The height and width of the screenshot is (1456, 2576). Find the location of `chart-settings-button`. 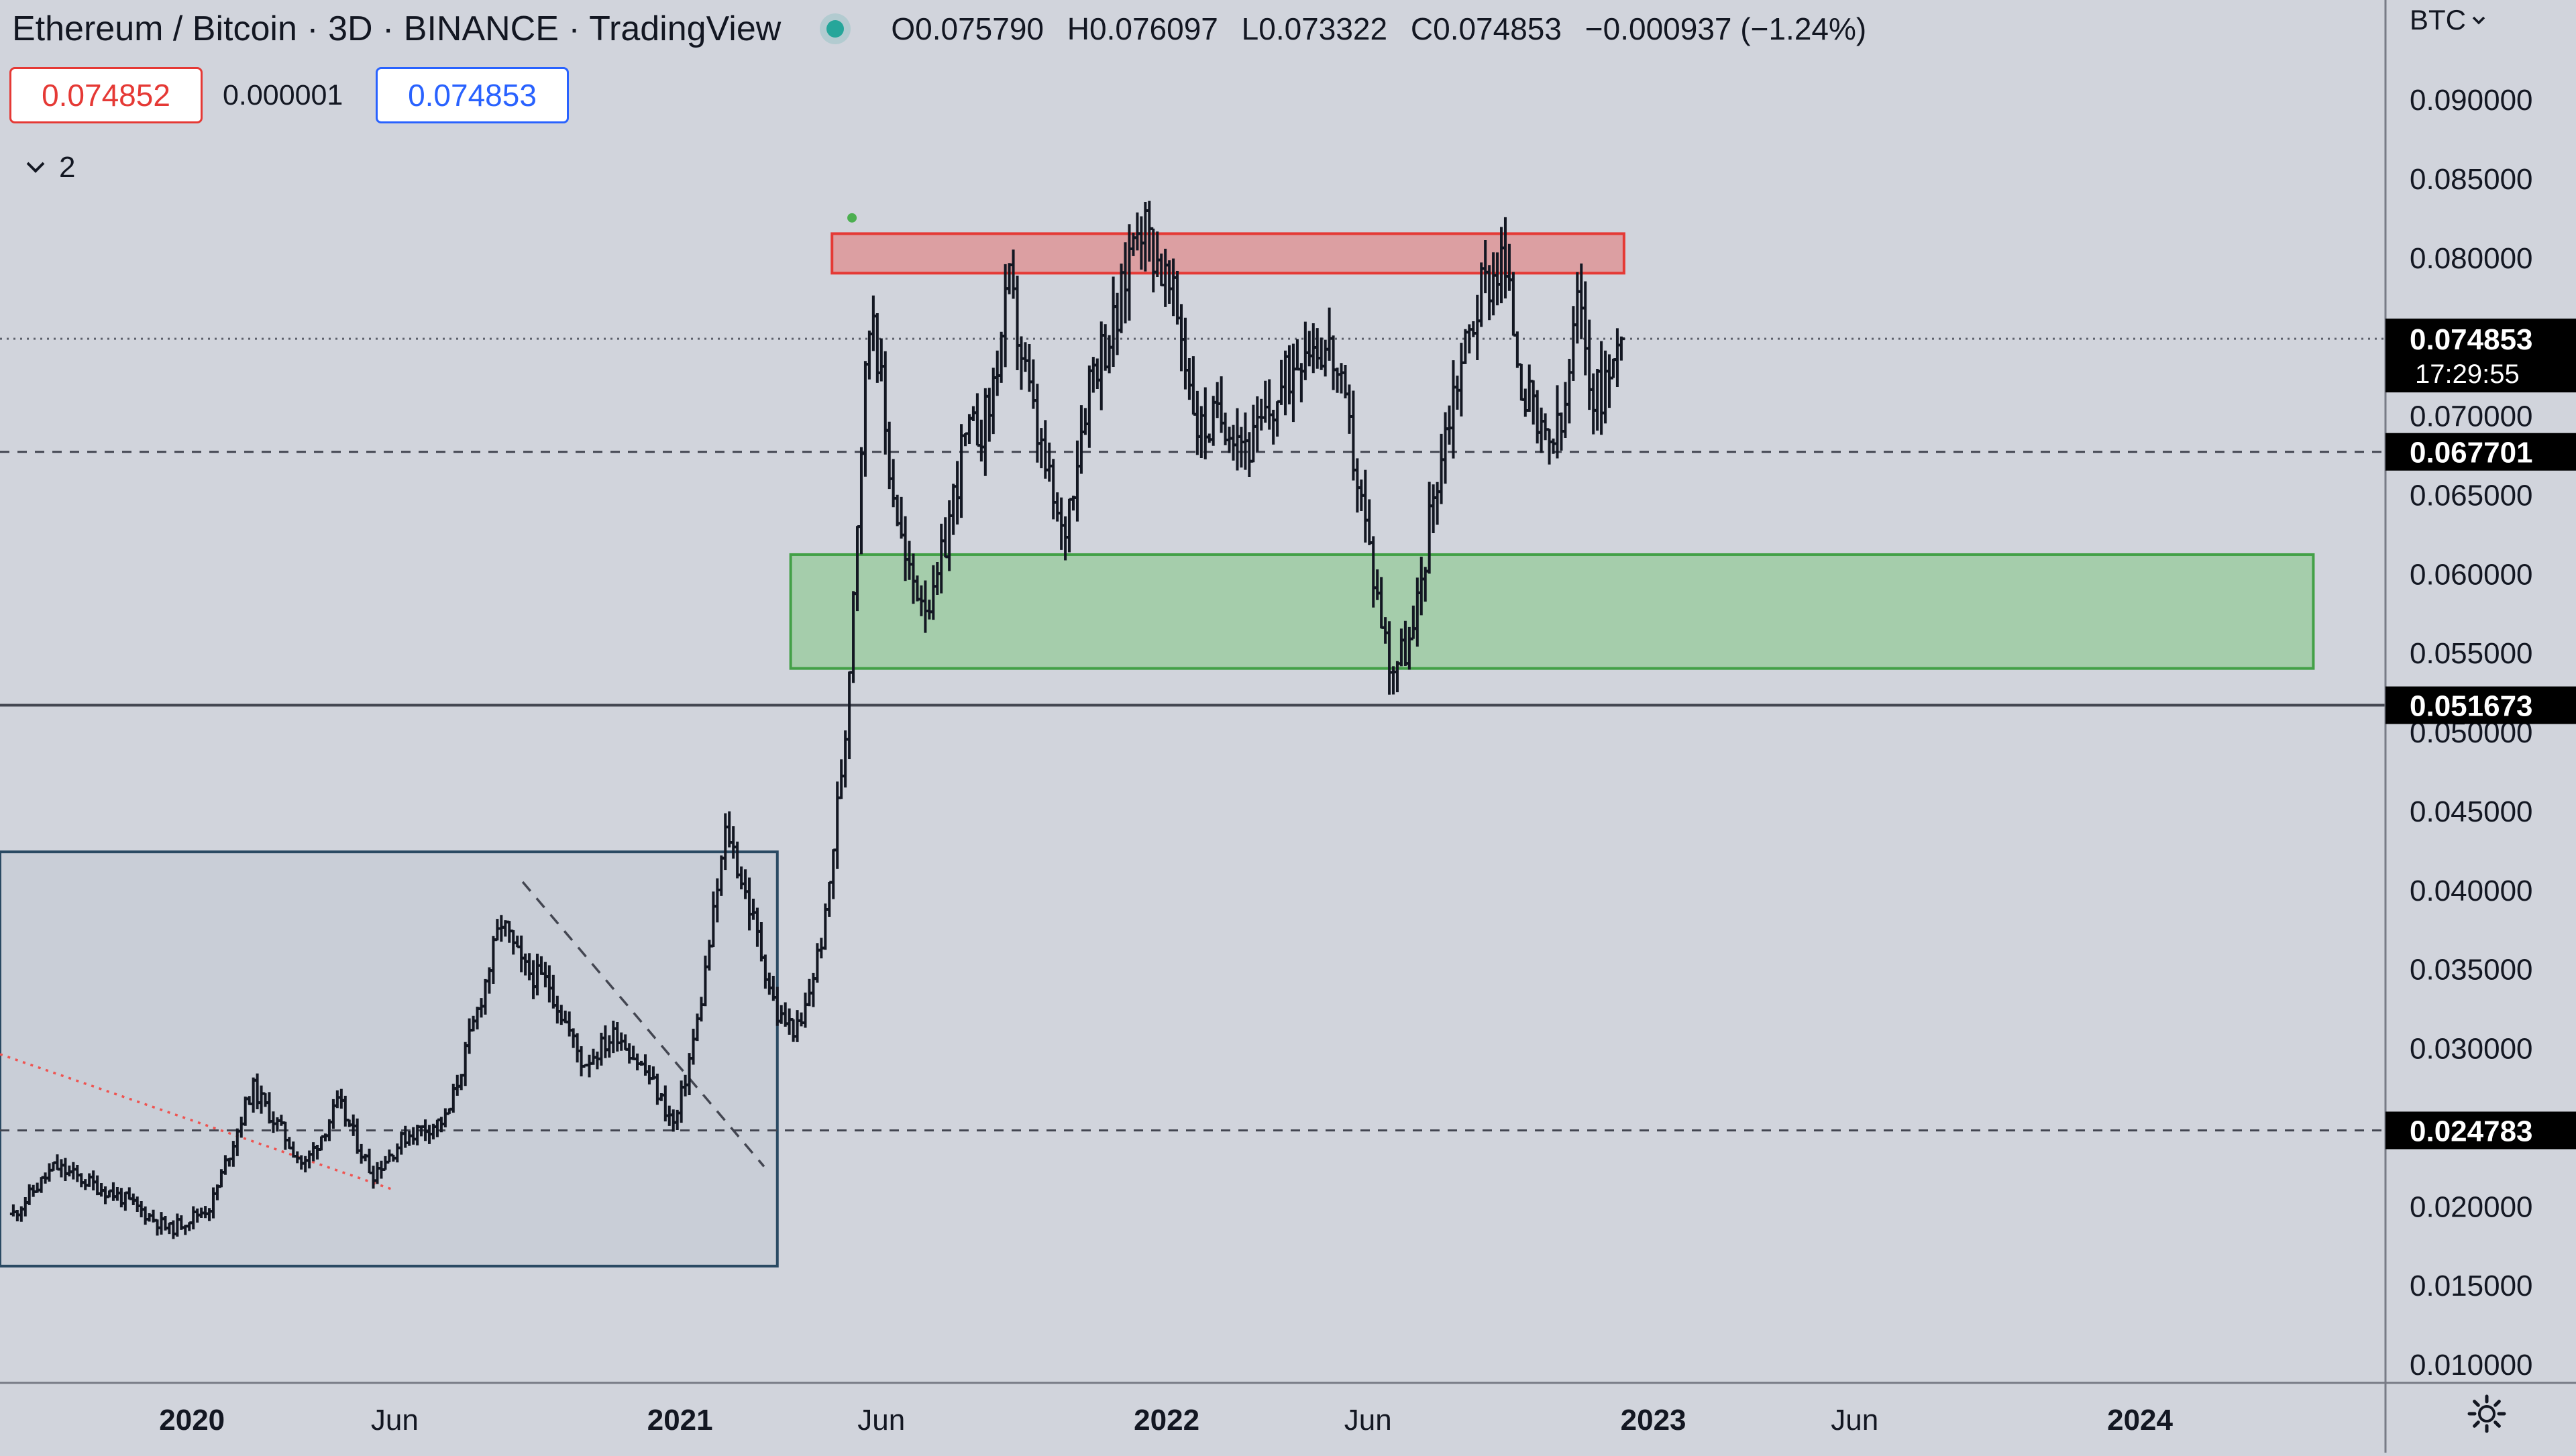

chart-settings-button is located at coordinates (2486, 1413).